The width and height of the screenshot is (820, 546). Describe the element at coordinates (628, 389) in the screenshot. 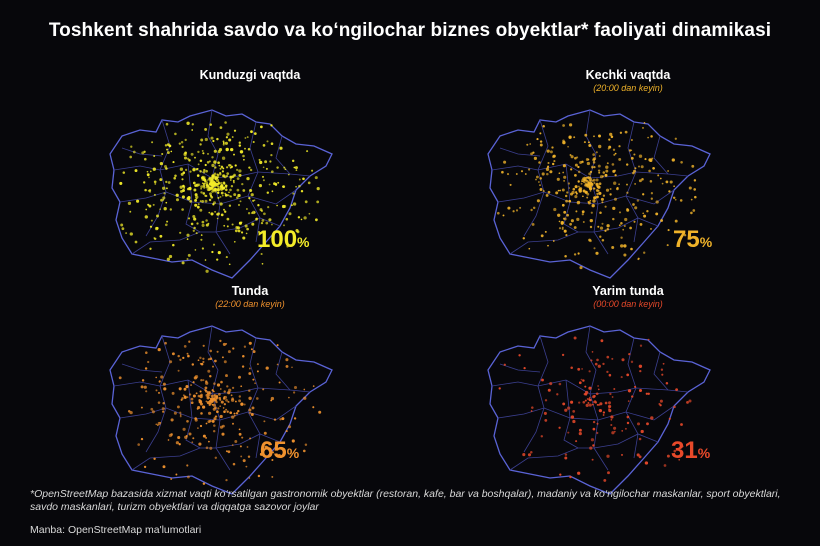

I see `panel-midnight: Yarim tunda (00:00 dan keyin) 31%` at that location.